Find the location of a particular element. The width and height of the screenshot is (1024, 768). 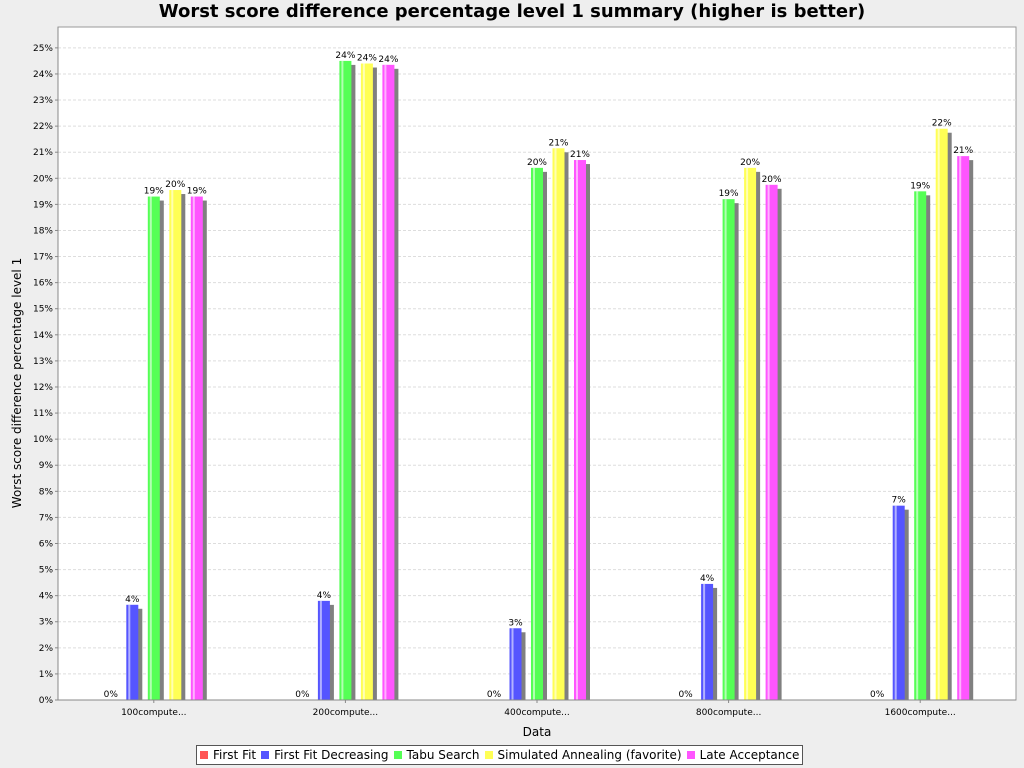

legend-item: Tabu Search is located at coordinates (436, 755).